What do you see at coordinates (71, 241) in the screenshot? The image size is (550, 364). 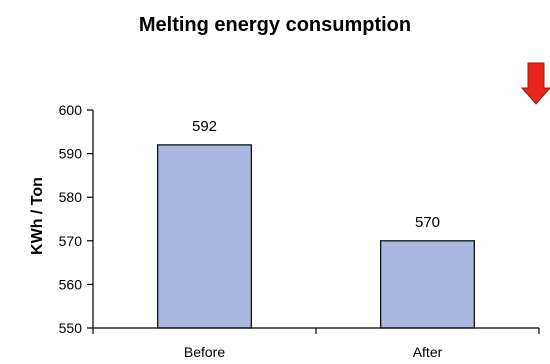 I see `y-tick-label: 570` at bounding box center [71, 241].